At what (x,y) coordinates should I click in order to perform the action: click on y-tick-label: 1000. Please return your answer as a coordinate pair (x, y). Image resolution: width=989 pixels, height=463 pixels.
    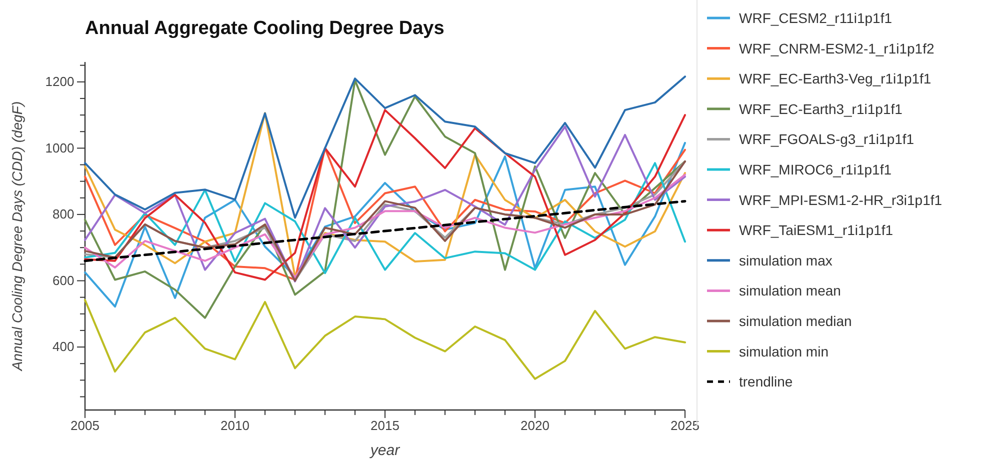
    Looking at the image, I should click on (59, 148).